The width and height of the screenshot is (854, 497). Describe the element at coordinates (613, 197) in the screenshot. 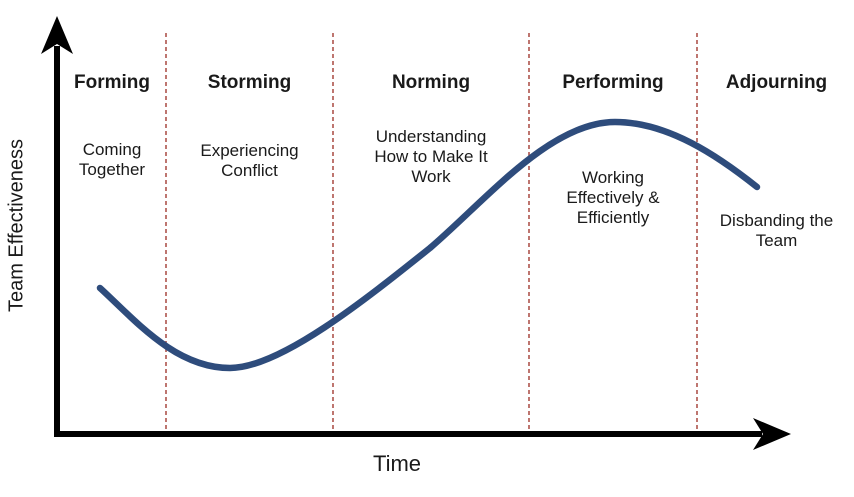

I see `stage-performing-description: Working Effectively & Efficiently` at that location.